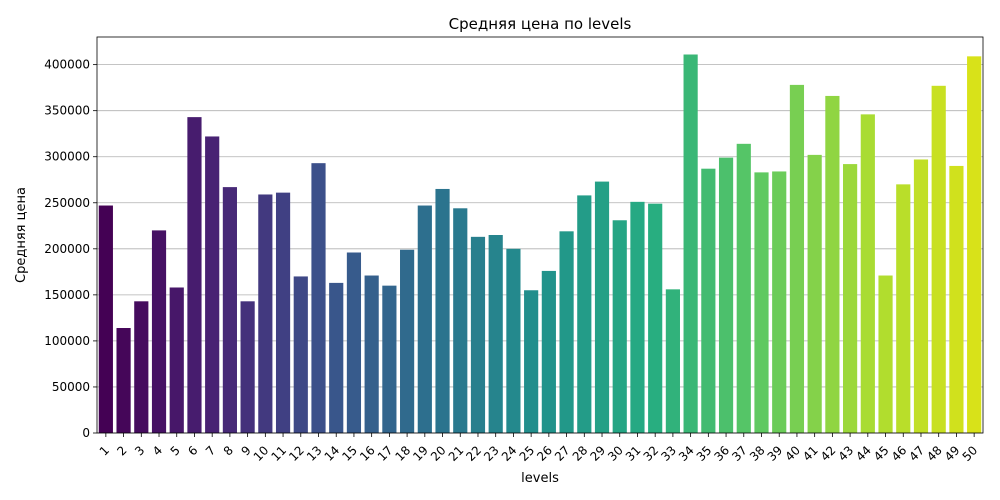 The width and height of the screenshot is (1000, 500). Describe the element at coordinates (210, 450) in the screenshot. I see `x-tick-label: 7` at that location.